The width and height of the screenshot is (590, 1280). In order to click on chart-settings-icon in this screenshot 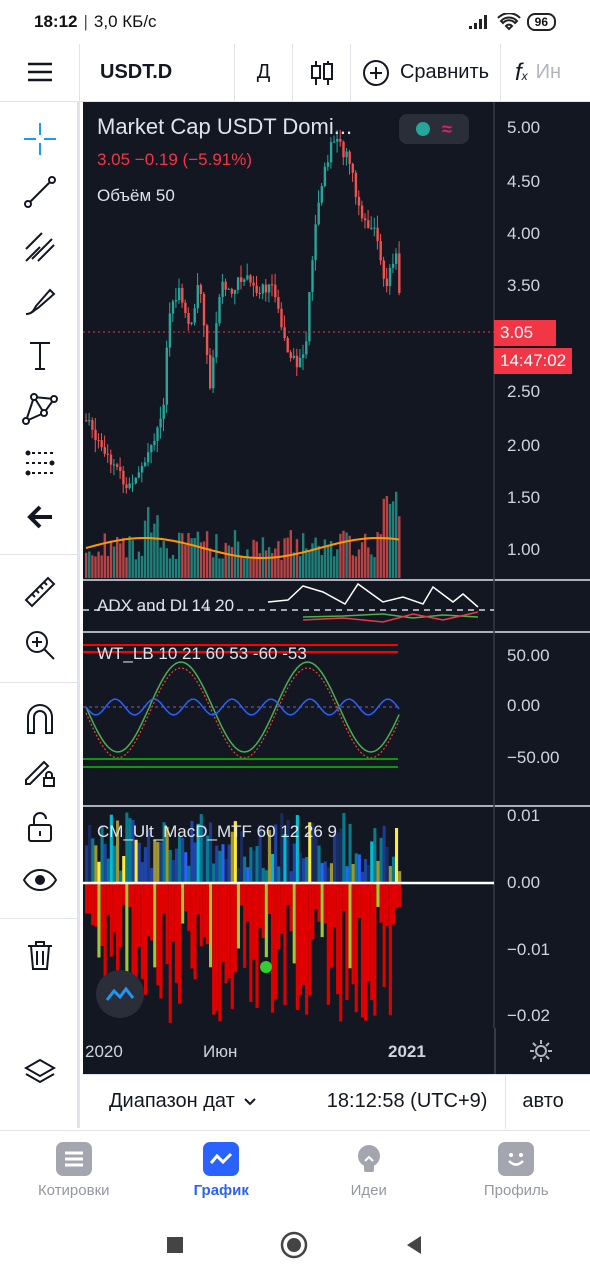, I will do `click(541, 1051)`.